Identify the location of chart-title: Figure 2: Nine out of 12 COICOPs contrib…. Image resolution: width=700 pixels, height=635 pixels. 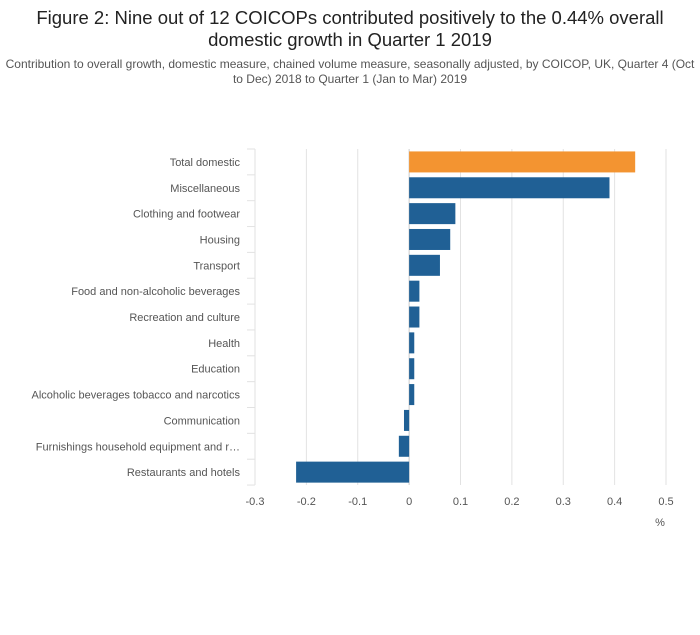
(350, 28).